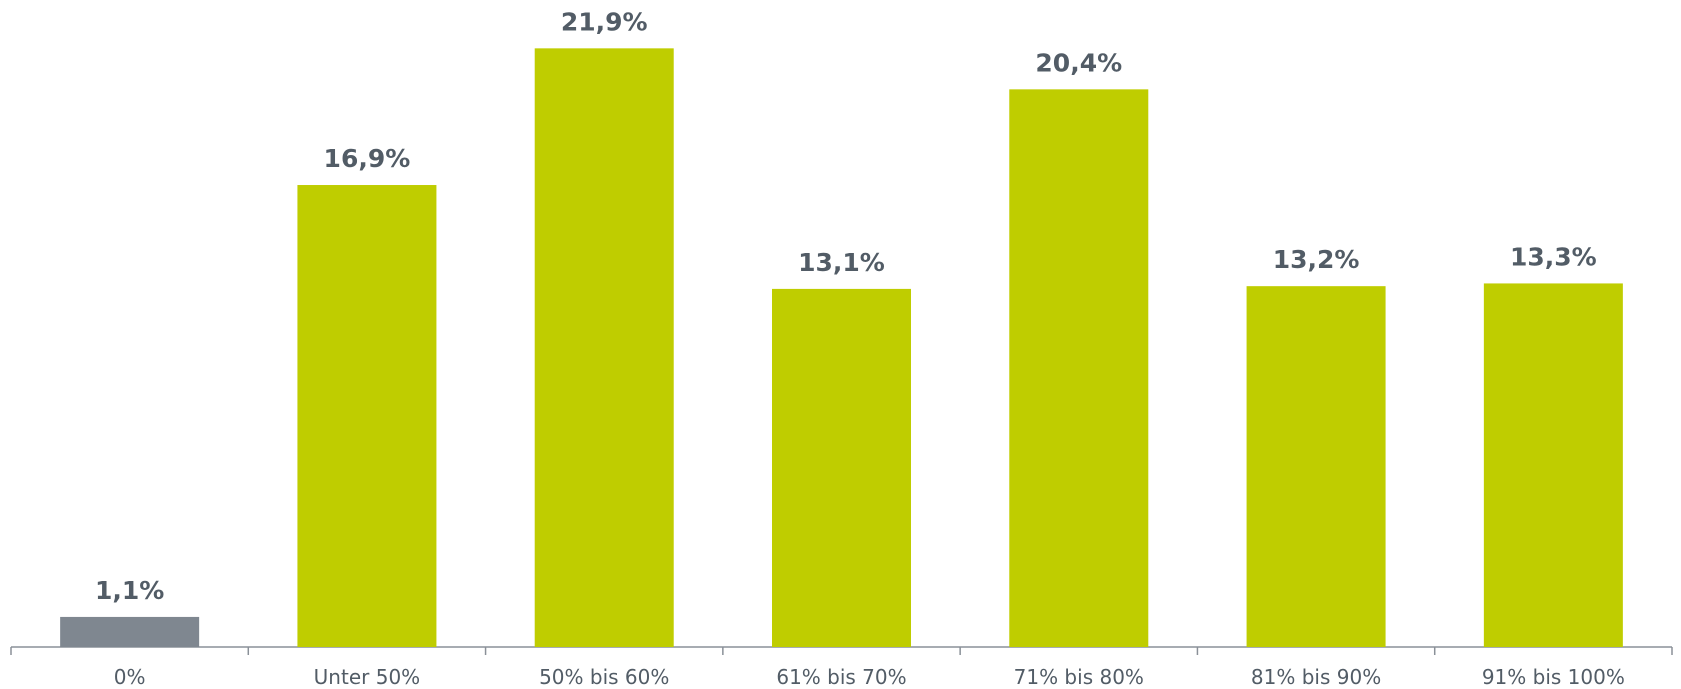 The image size is (1681, 689). Describe the element at coordinates (1078, 62) in the screenshot. I see `value-label: 20,4%` at that location.